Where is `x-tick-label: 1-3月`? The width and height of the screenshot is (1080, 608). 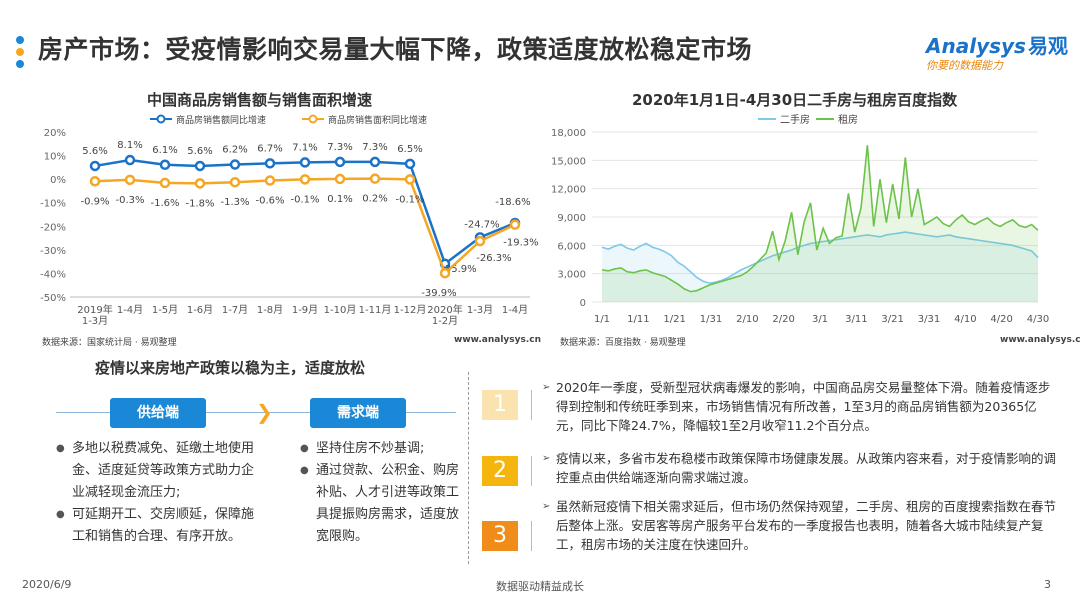
x-tick-label: 1-3月 is located at coordinates (480, 310).